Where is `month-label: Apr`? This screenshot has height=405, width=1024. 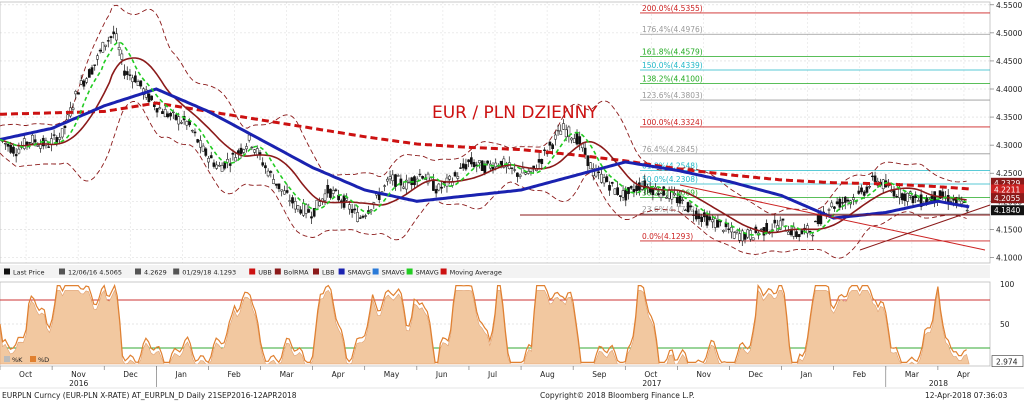 month-label: Apr is located at coordinates (964, 374).